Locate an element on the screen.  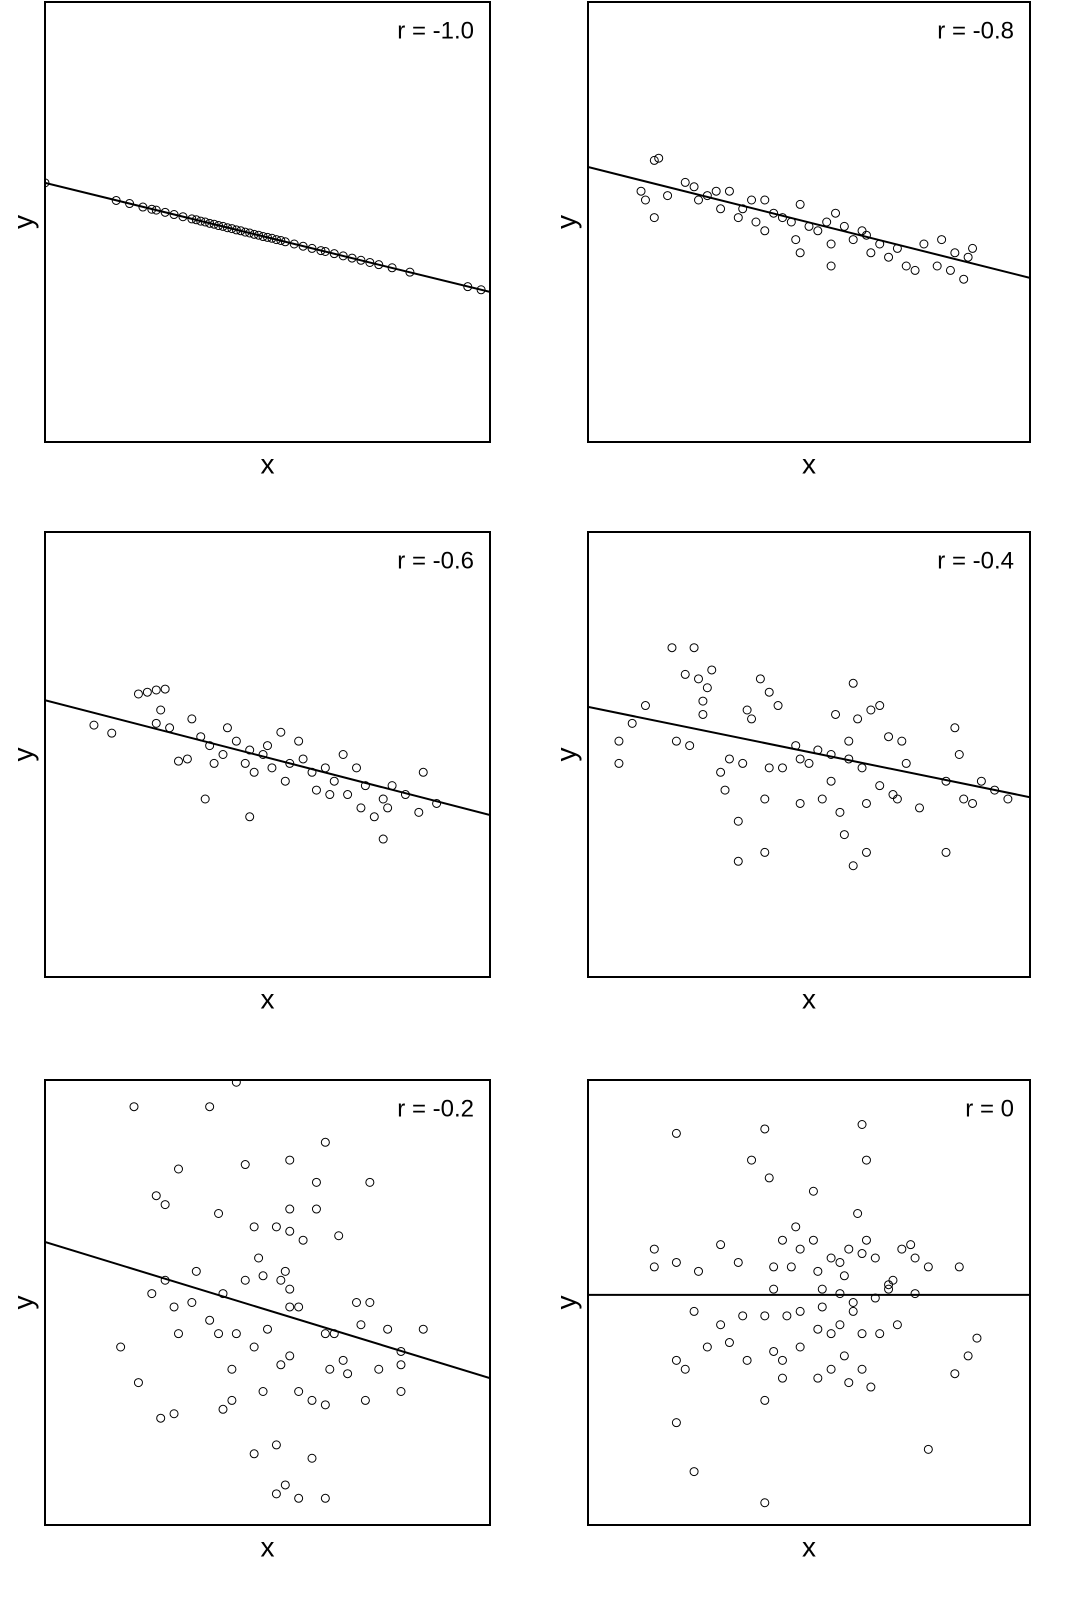
panel: r = -0.6 x y is located at coordinates (249, 772).